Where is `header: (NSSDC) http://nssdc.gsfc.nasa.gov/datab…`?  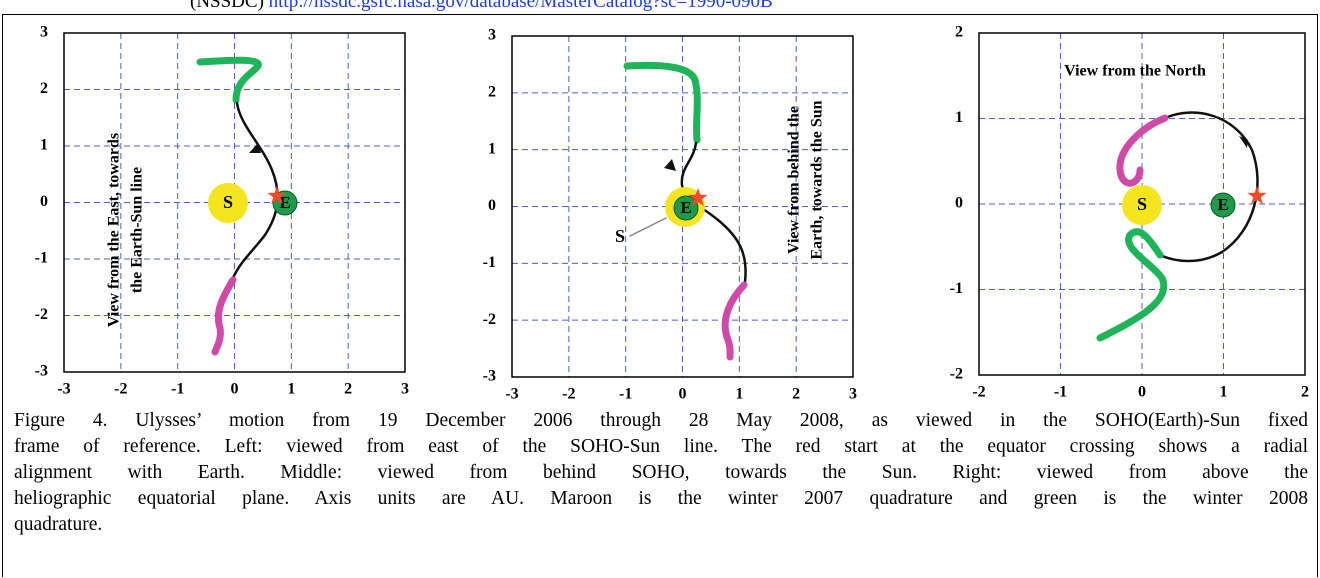
header: (NSSDC) http://nssdc.gsfc.nasa.gov/datab… is located at coordinates (481, 6).